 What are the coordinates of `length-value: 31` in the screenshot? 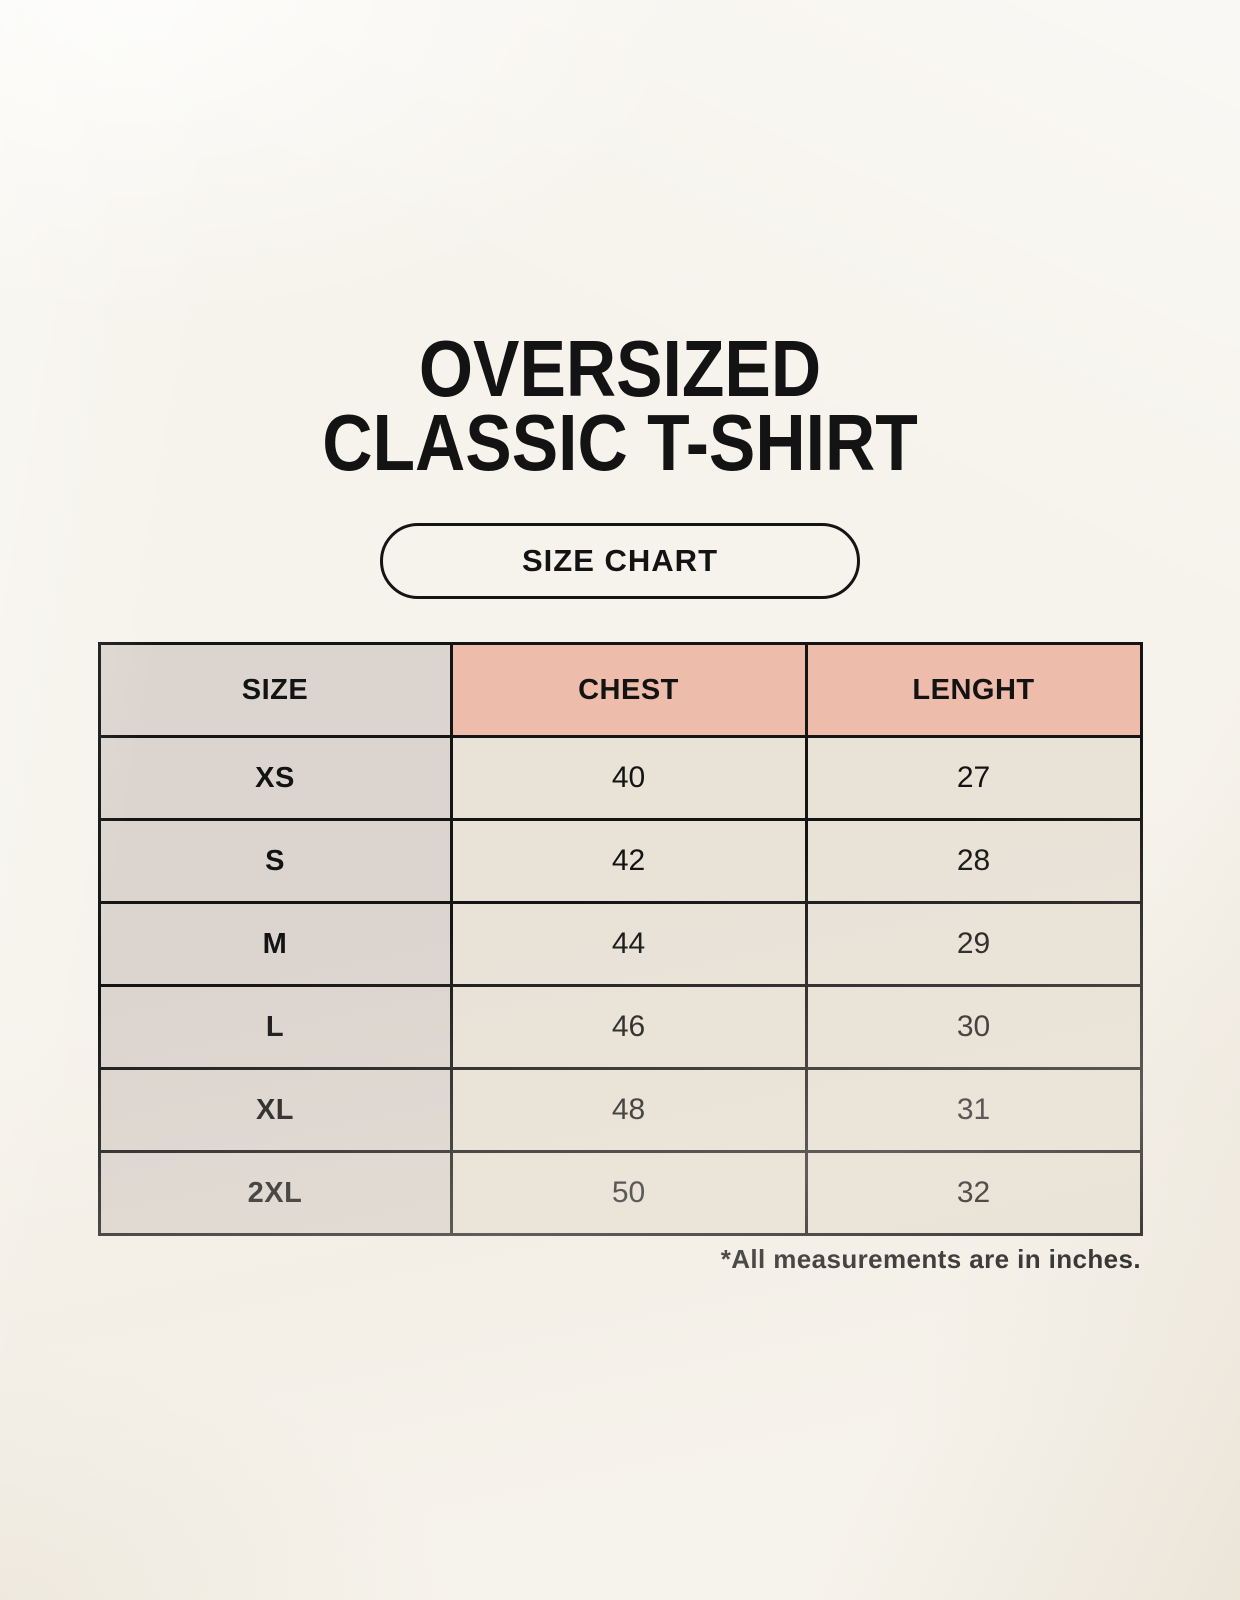 It's located at (973, 1110).